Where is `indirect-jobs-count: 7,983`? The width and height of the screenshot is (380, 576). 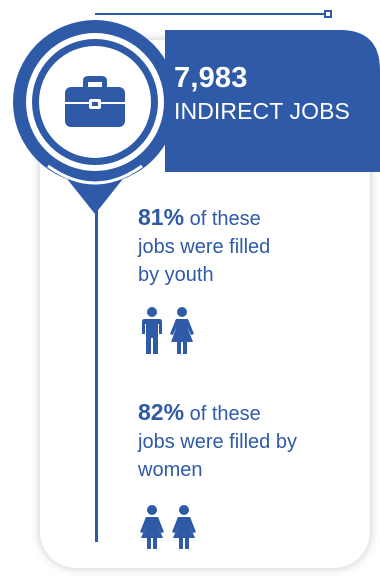
indirect-jobs-count: 7,983 is located at coordinates (211, 78).